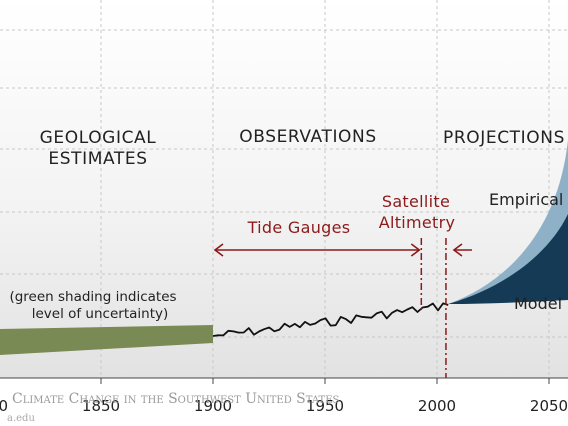 The image size is (568, 426). I want to click on satellite-label-line2: Altimetry, so click(417, 222).